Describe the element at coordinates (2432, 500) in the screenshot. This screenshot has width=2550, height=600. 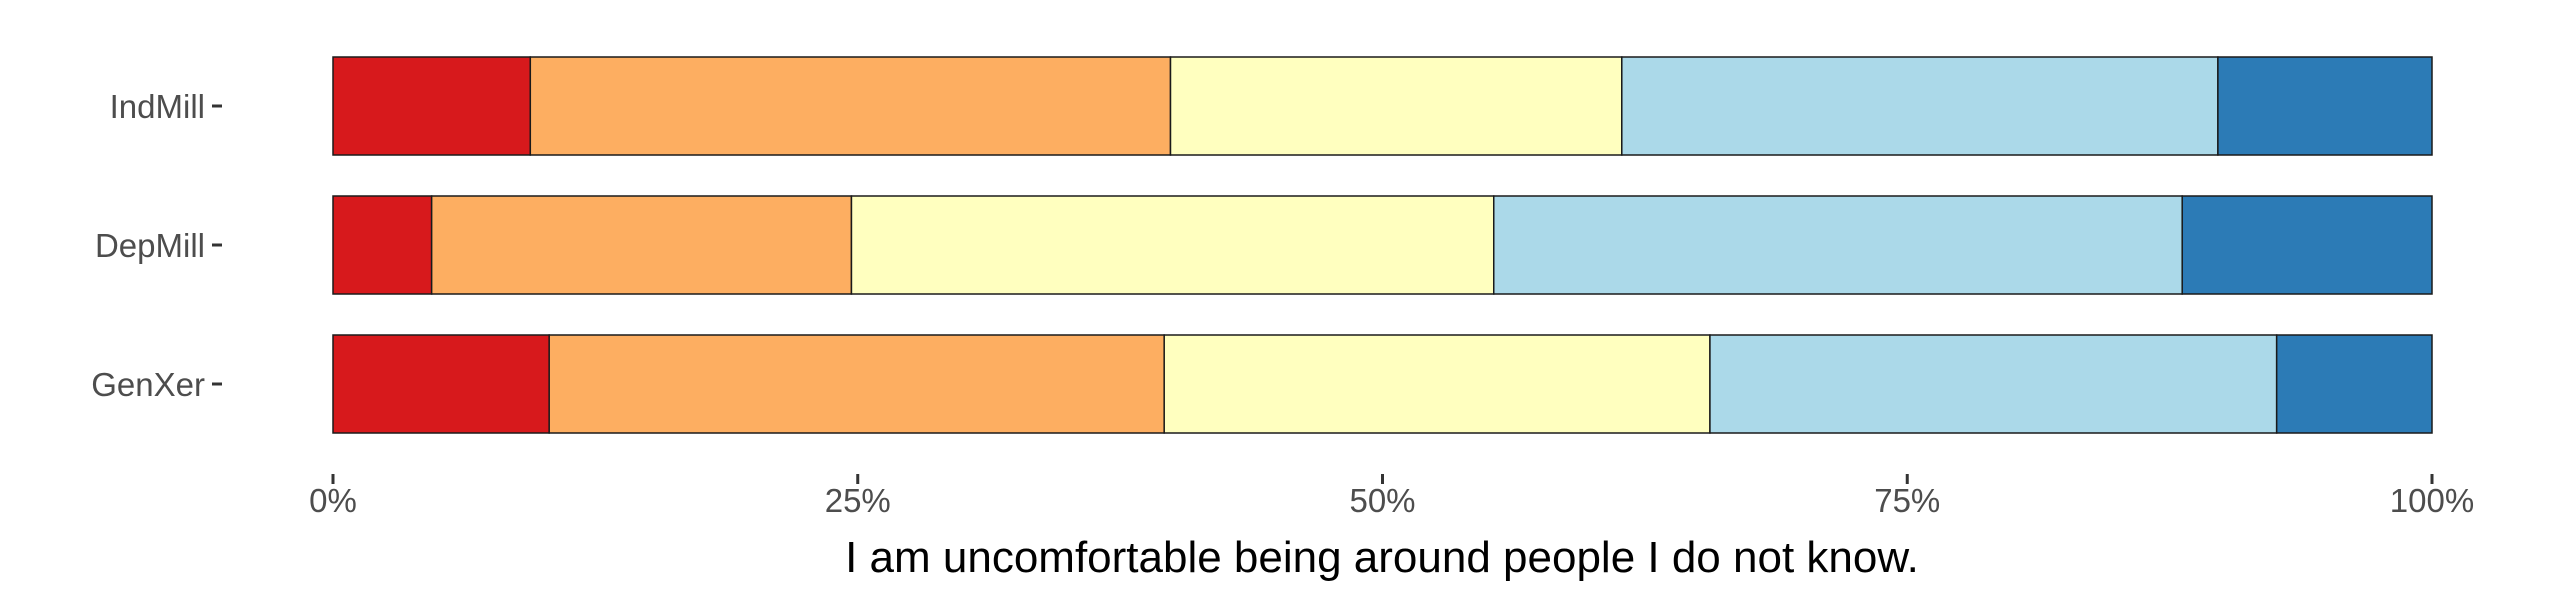
I see `x-tick-label: 100%` at that location.